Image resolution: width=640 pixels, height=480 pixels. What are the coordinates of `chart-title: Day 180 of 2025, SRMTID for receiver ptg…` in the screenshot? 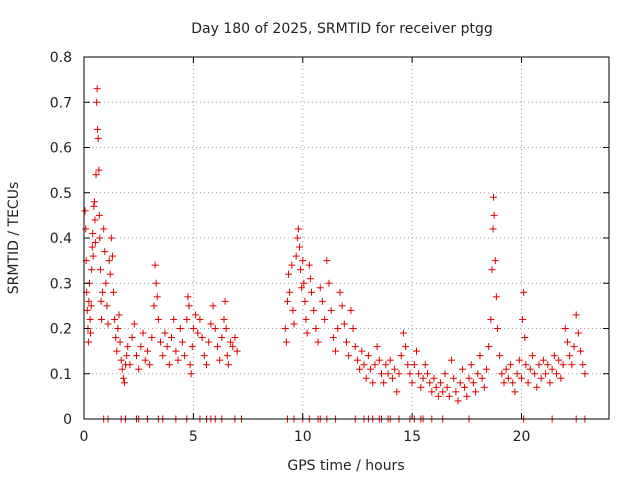 It's located at (342, 29).